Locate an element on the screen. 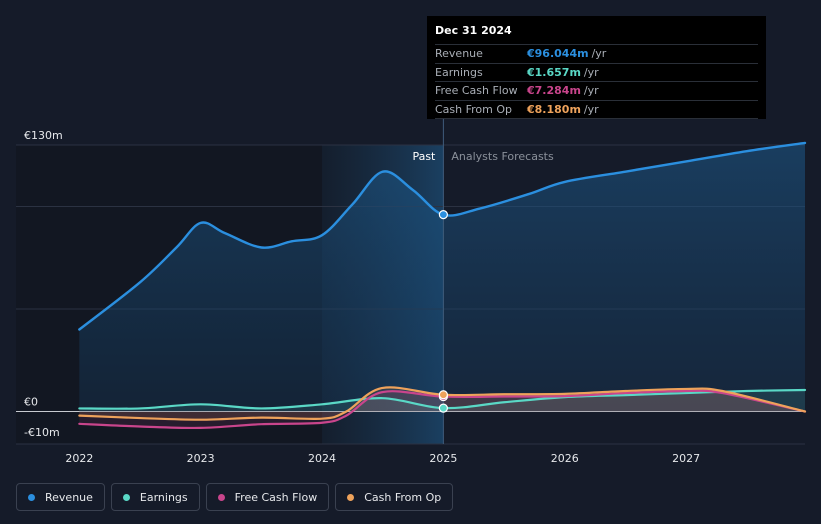 The width and height of the screenshot is (821, 524). x-tick-label: 2024 is located at coordinates (322, 458).